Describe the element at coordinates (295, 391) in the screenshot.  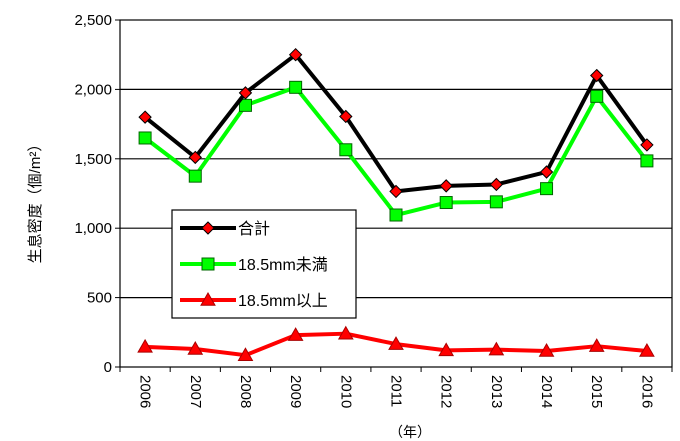
I see `x-tick-label: 2009` at that location.